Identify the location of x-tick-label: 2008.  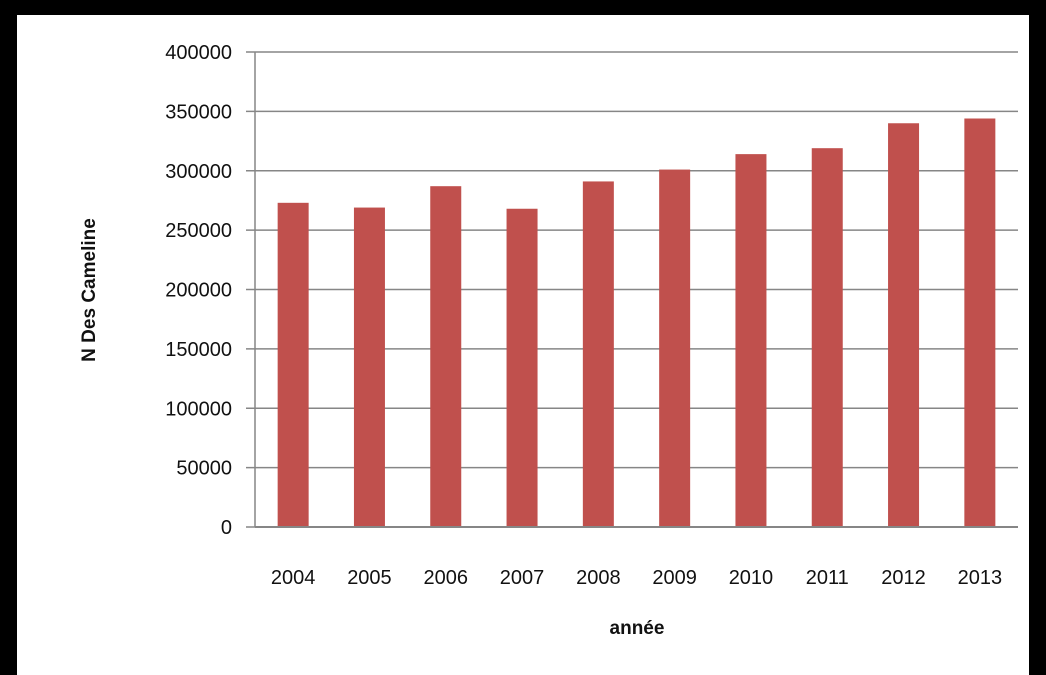
(598, 578).